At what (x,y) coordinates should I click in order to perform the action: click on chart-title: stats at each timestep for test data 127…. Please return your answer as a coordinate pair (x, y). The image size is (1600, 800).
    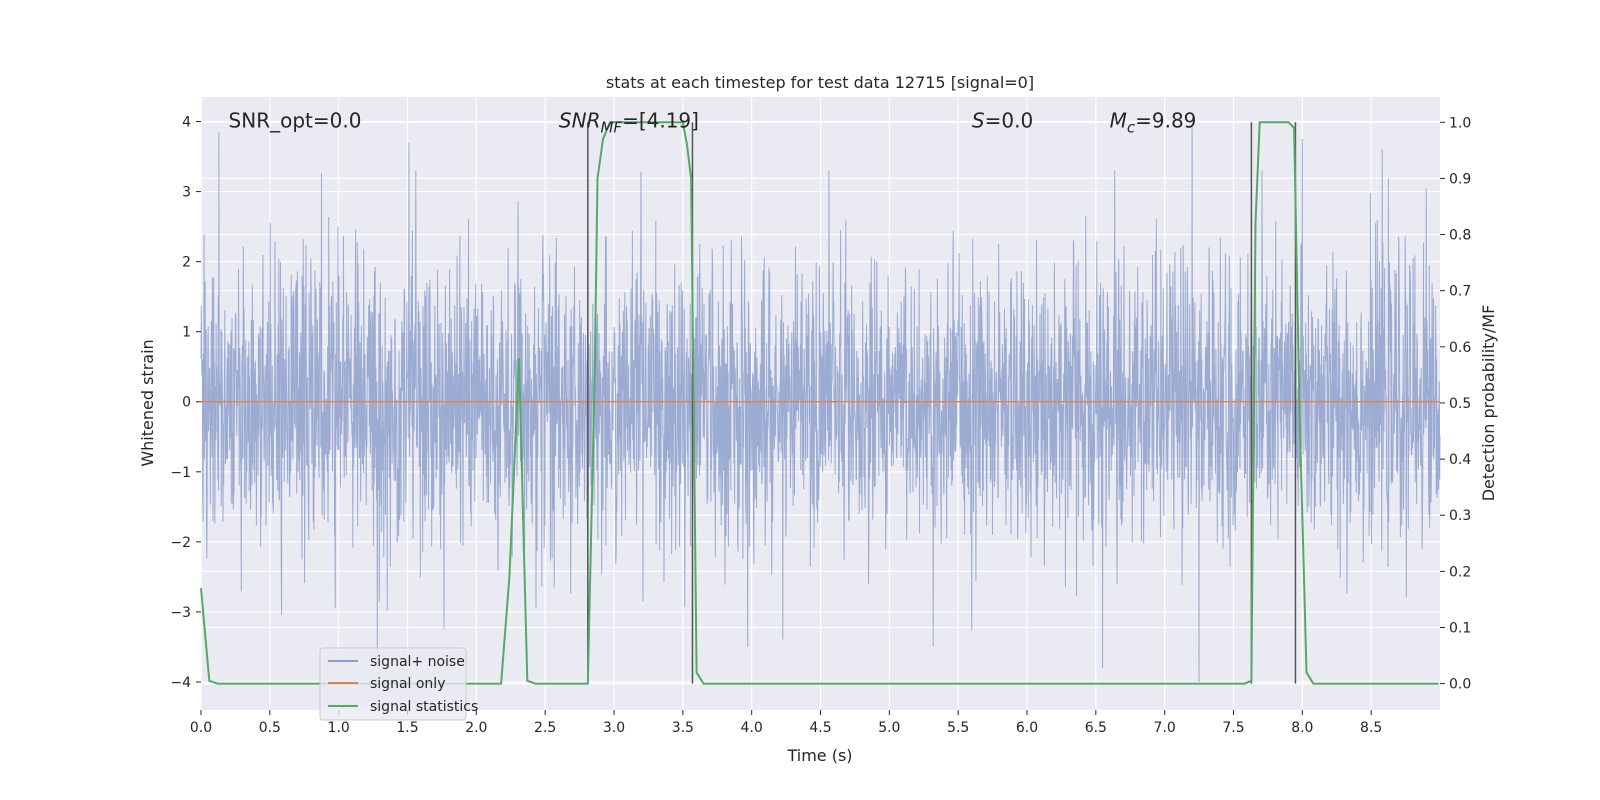
    Looking at the image, I should click on (820, 82).